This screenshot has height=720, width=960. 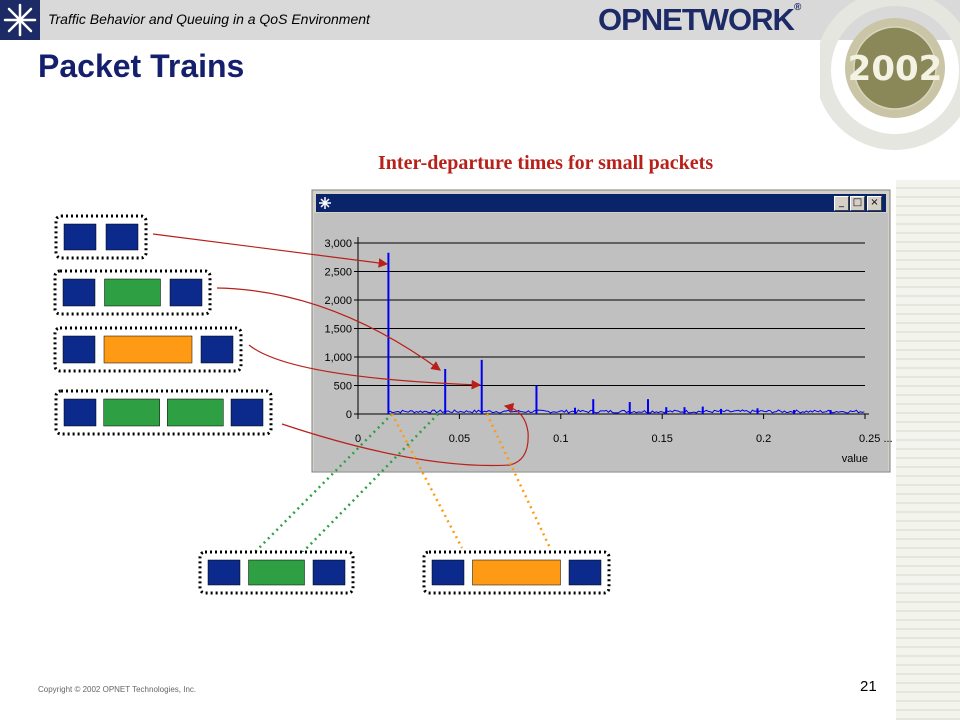 I want to click on y-tick-label: 1,000, so click(x=338, y=358).